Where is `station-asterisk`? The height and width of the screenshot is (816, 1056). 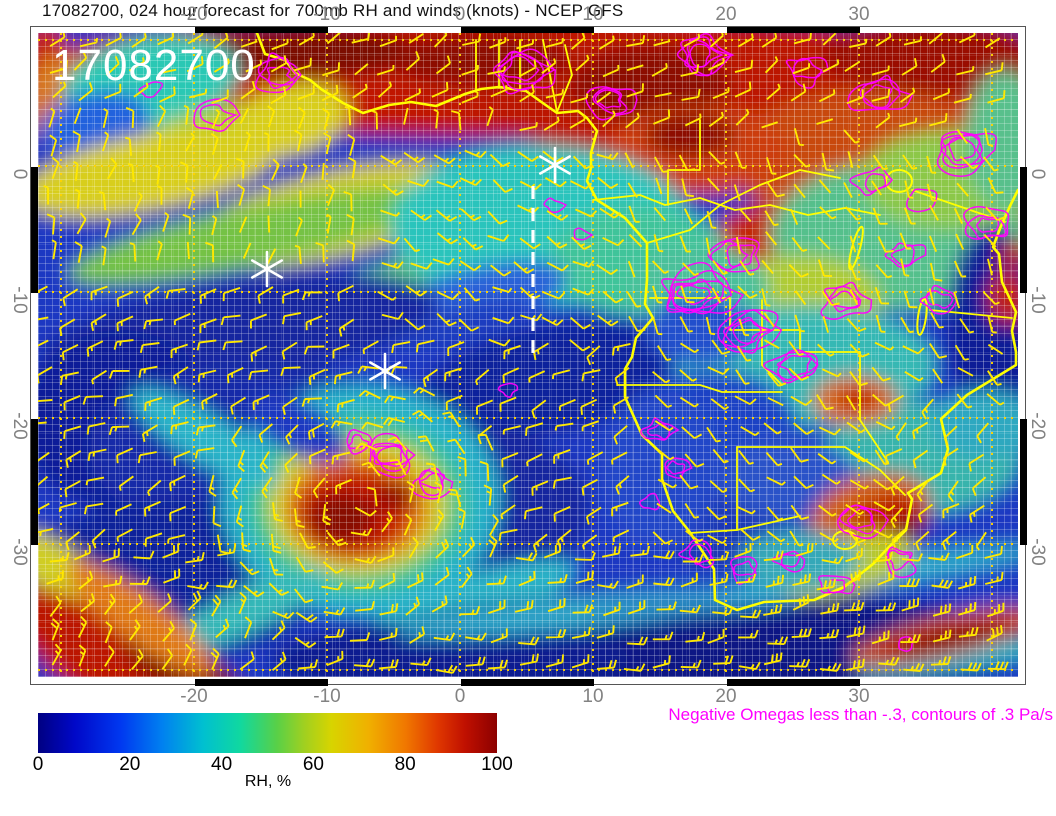
station-asterisk is located at coordinates (385, 371).